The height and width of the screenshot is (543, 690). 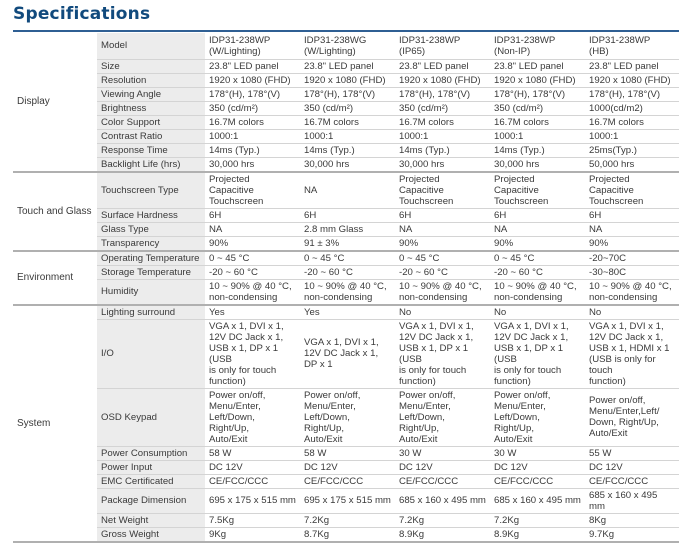 I want to click on spec-label: Backlight Life (hrs), so click(x=151, y=165).